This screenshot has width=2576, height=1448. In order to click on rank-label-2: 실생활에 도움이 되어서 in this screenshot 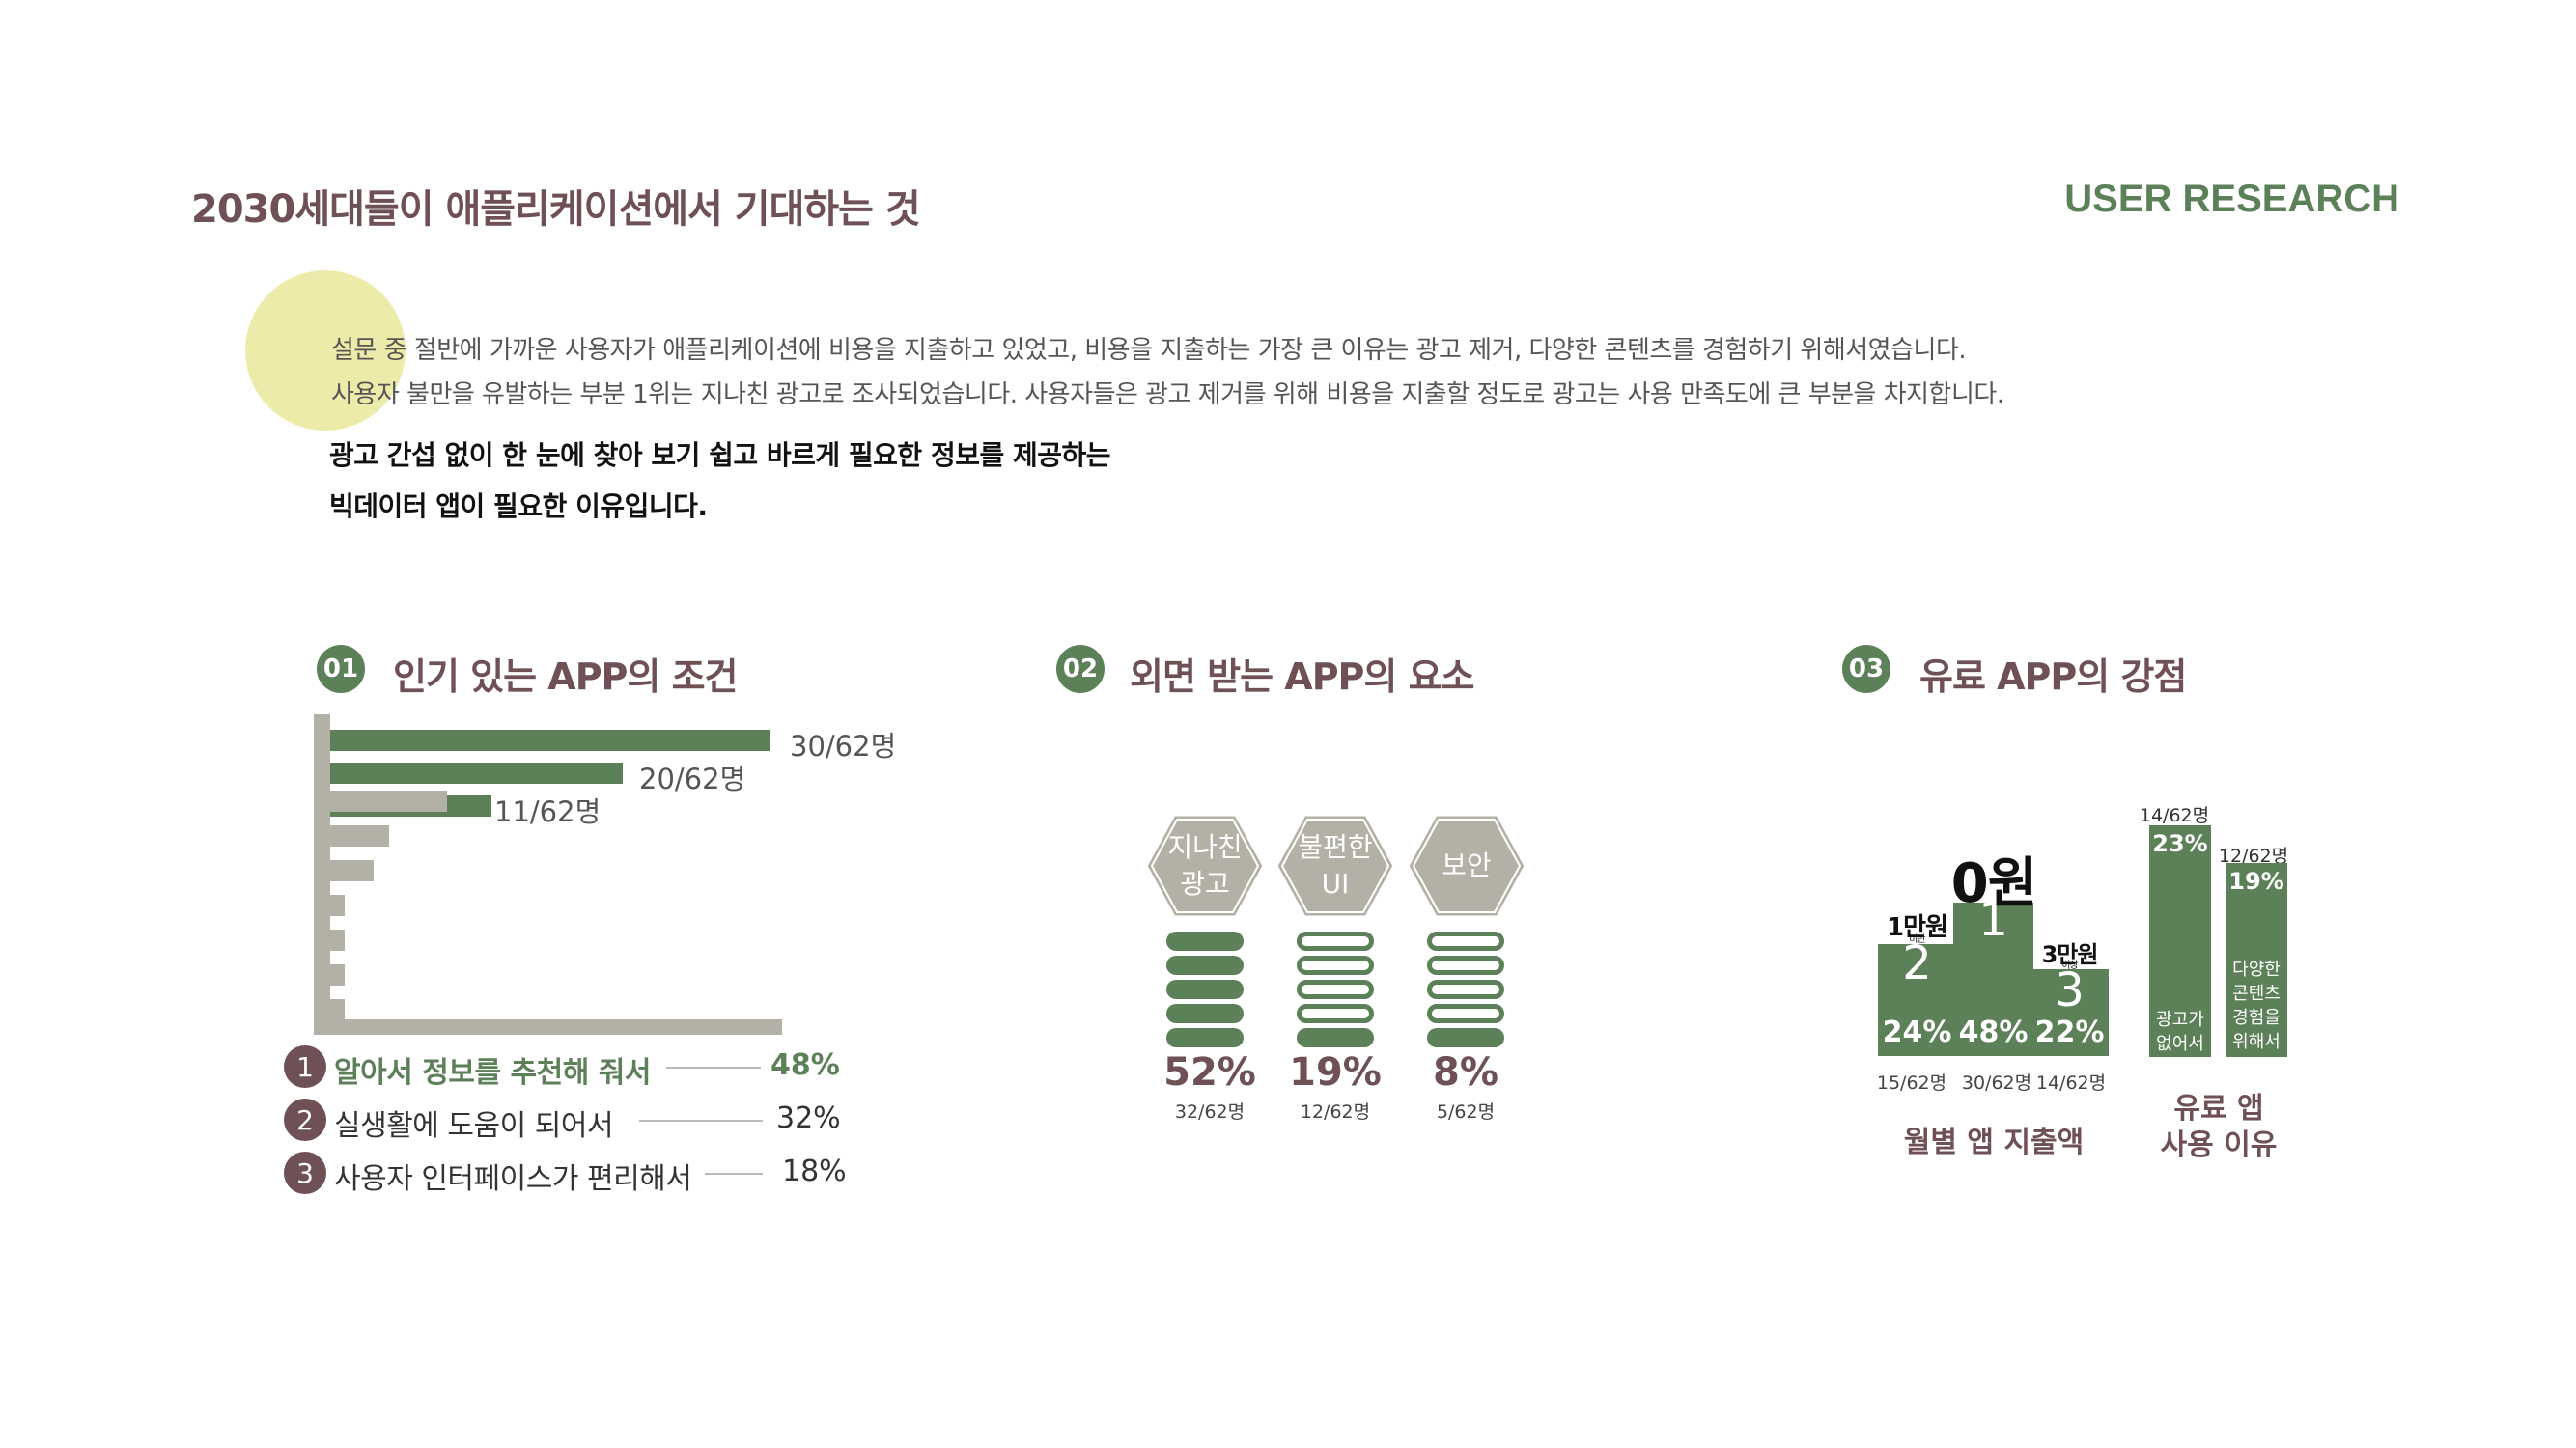, I will do `click(474, 1126)`.